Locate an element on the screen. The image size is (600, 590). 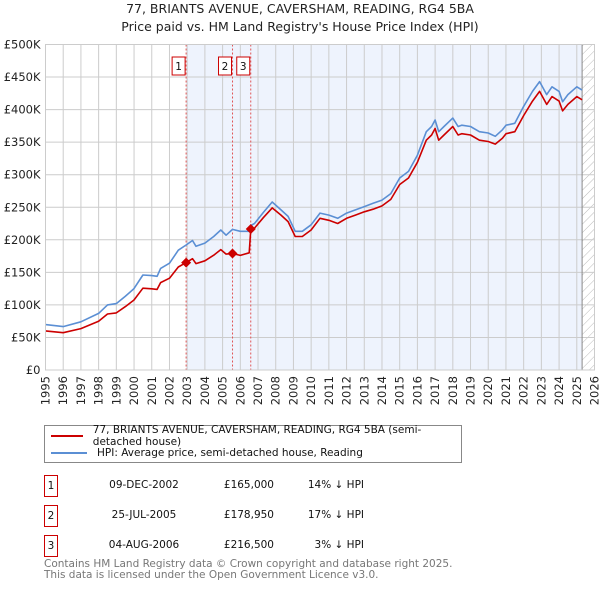
x-tick-label: 2011 is located at coordinates (329, 390).